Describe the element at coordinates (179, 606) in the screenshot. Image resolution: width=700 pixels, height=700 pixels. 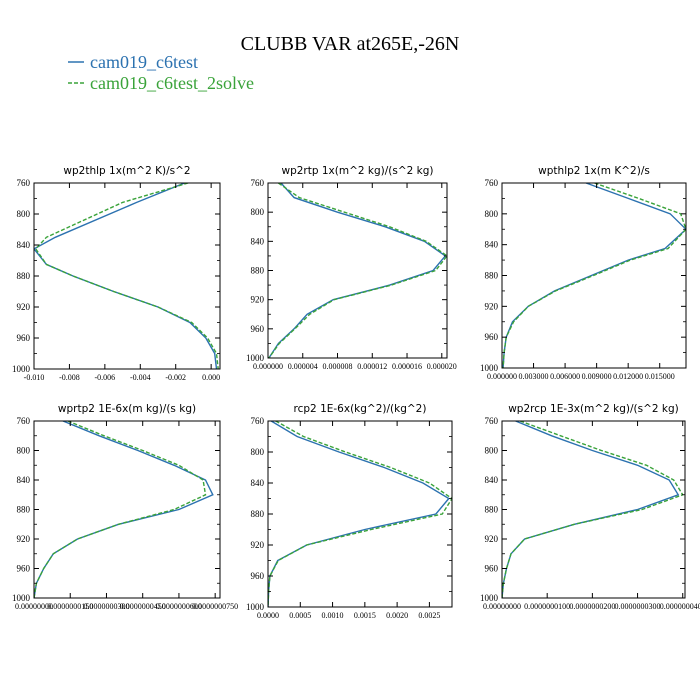
I see `x-tick-label: 0.0000000600` at that location.